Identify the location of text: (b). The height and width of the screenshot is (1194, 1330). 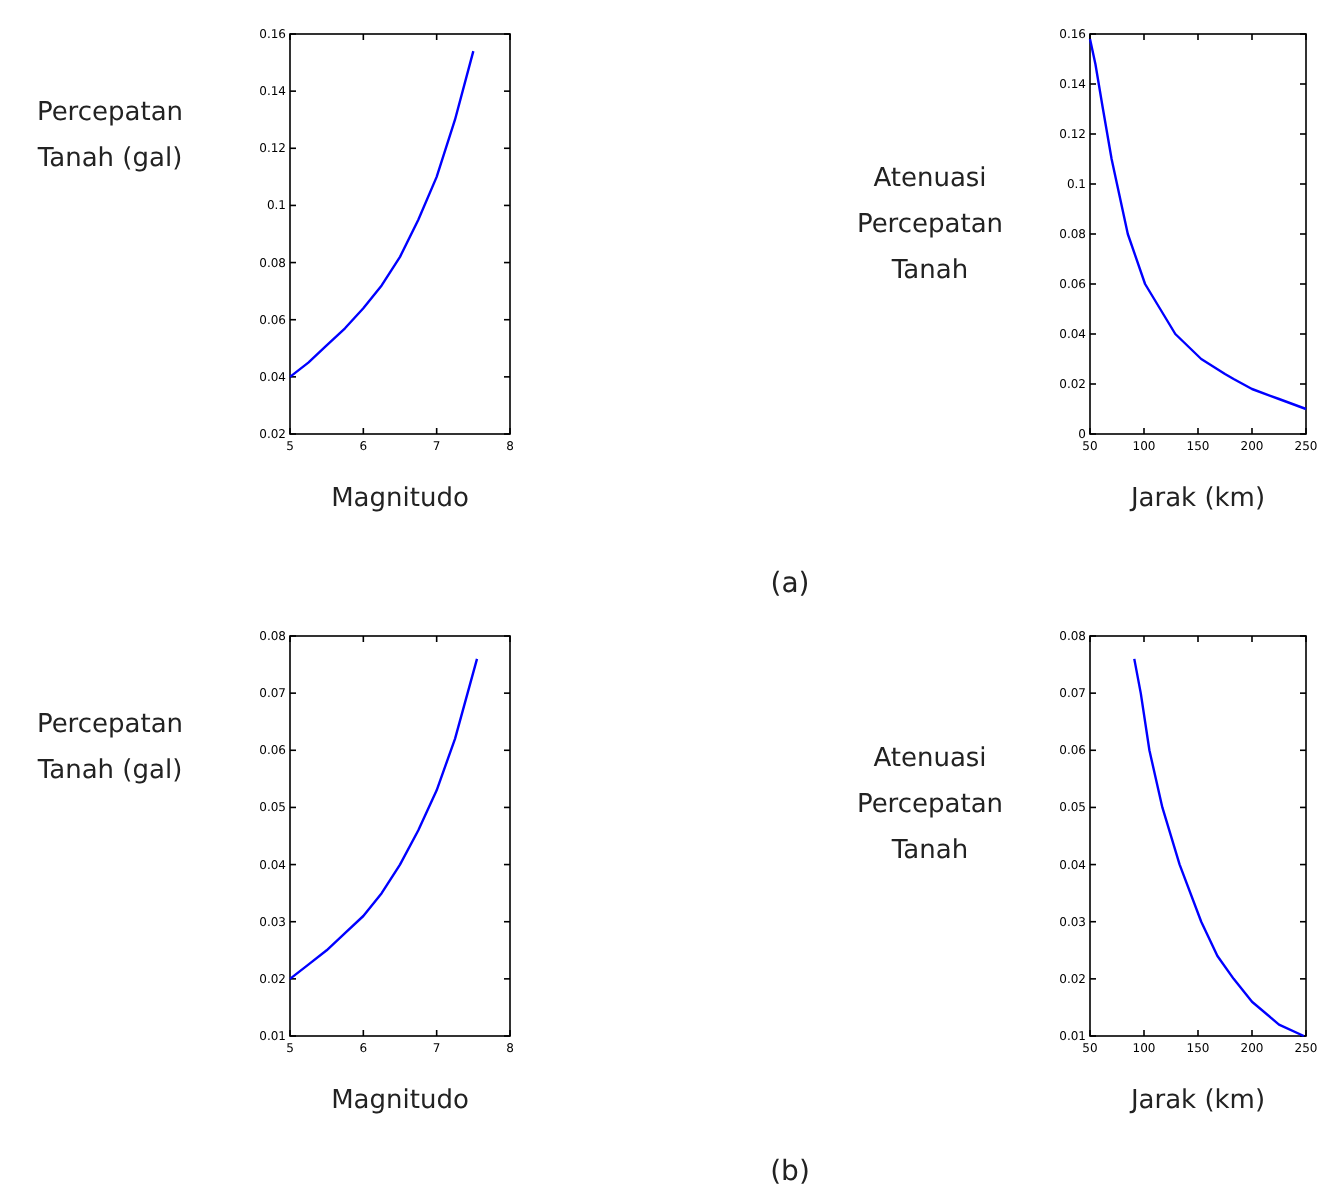
(790, 1172).